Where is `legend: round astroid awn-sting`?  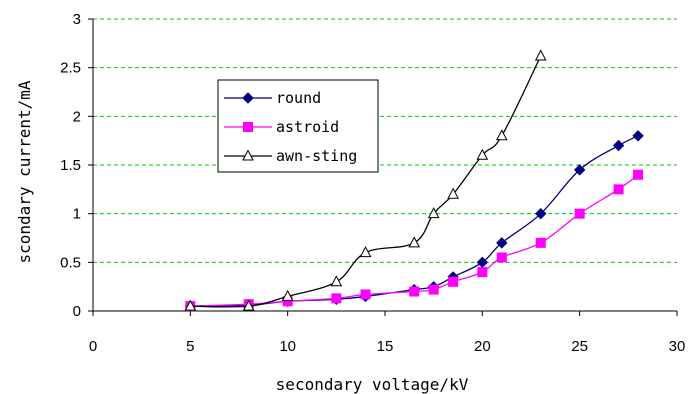
legend: round astroid awn-sting is located at coordinates (298, 126).